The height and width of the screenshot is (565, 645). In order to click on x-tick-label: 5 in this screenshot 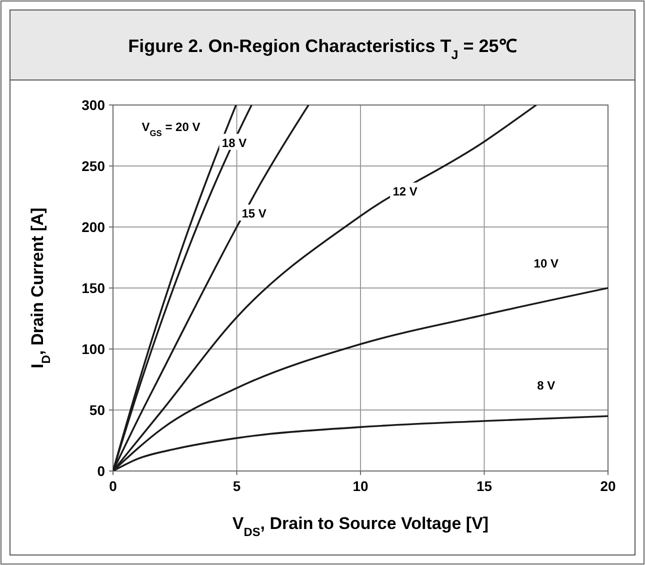, I will do `click(236, 486)`.